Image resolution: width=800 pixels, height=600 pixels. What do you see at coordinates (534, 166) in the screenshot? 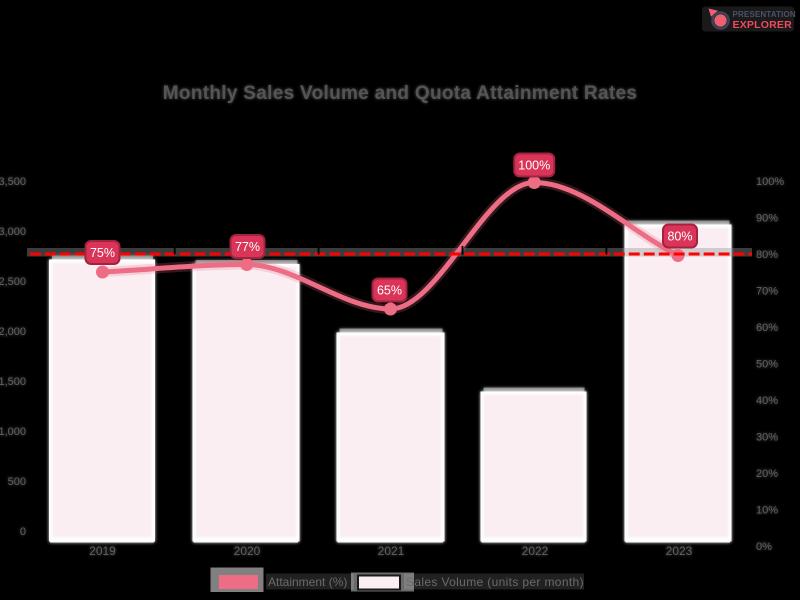
I see `svg-text: 100%` at bounding box center [534, 166].